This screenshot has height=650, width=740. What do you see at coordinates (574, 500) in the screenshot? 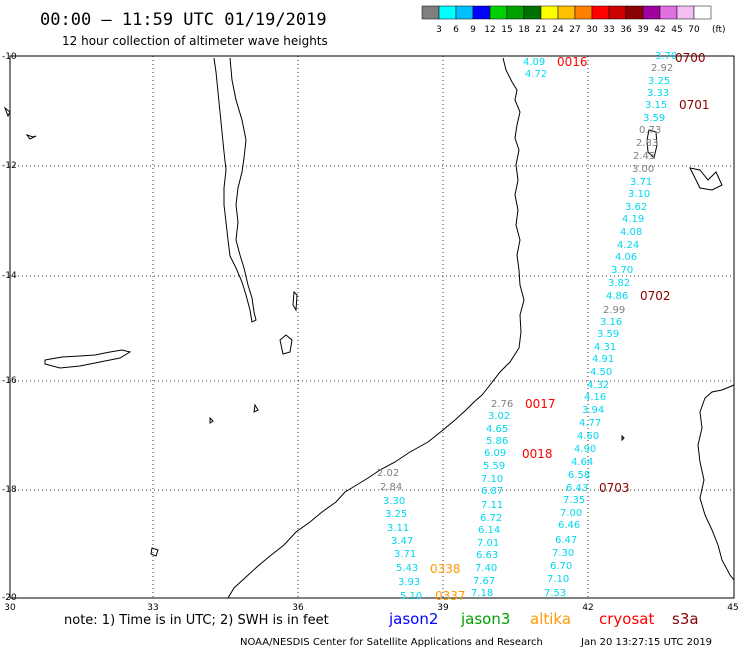
I see `wave-height-value: 7.35` at bounding box center [574, 500].